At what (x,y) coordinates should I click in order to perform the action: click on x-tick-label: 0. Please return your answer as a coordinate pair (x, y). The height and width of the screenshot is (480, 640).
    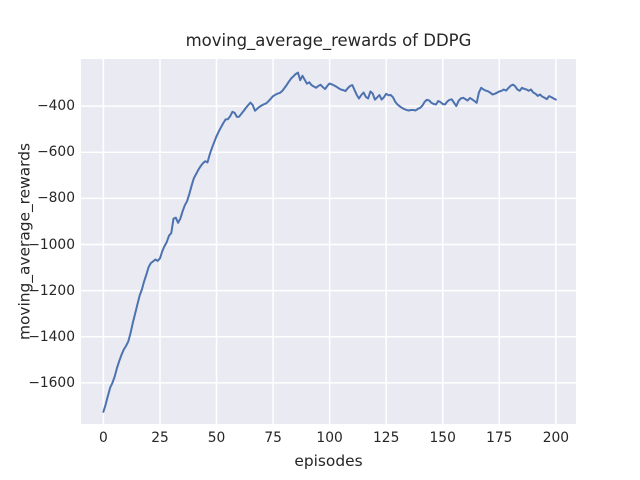
    Looking at the image, I should click on (103, 438).